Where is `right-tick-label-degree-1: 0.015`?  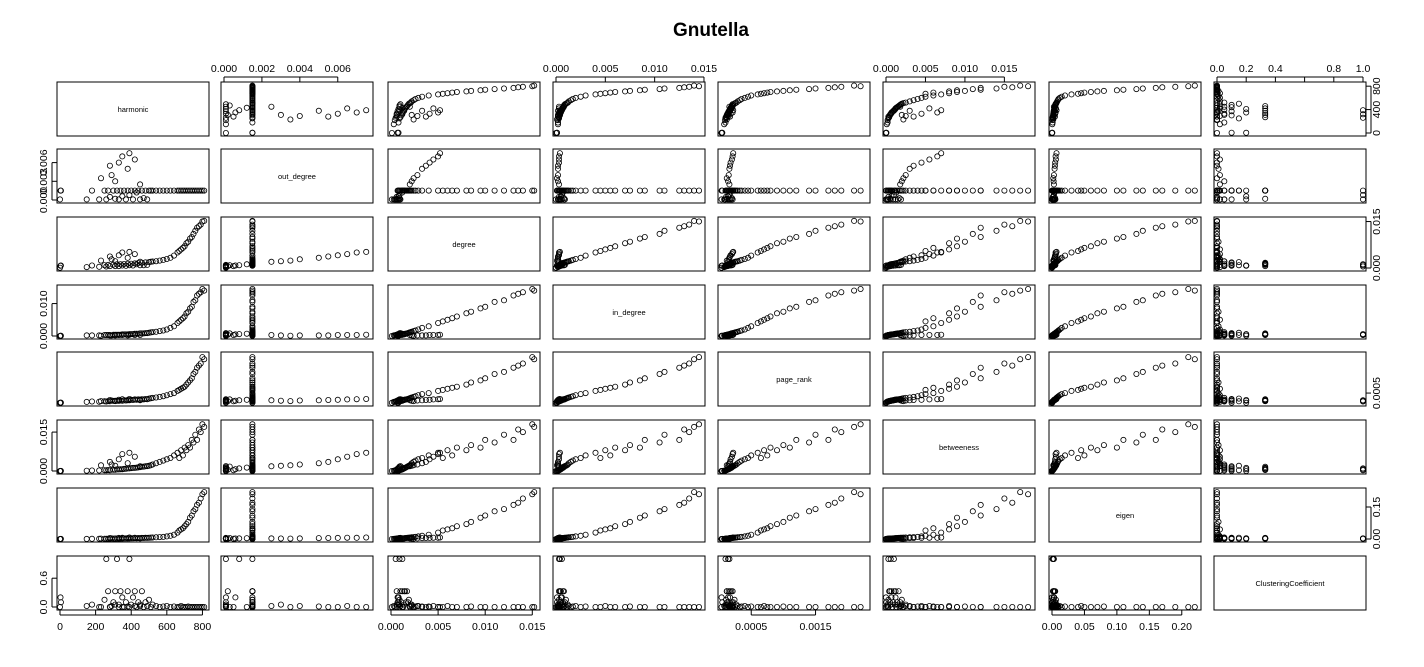
right-tick-label-degree-1: 0.015 is located at coordinates (1377, 221).